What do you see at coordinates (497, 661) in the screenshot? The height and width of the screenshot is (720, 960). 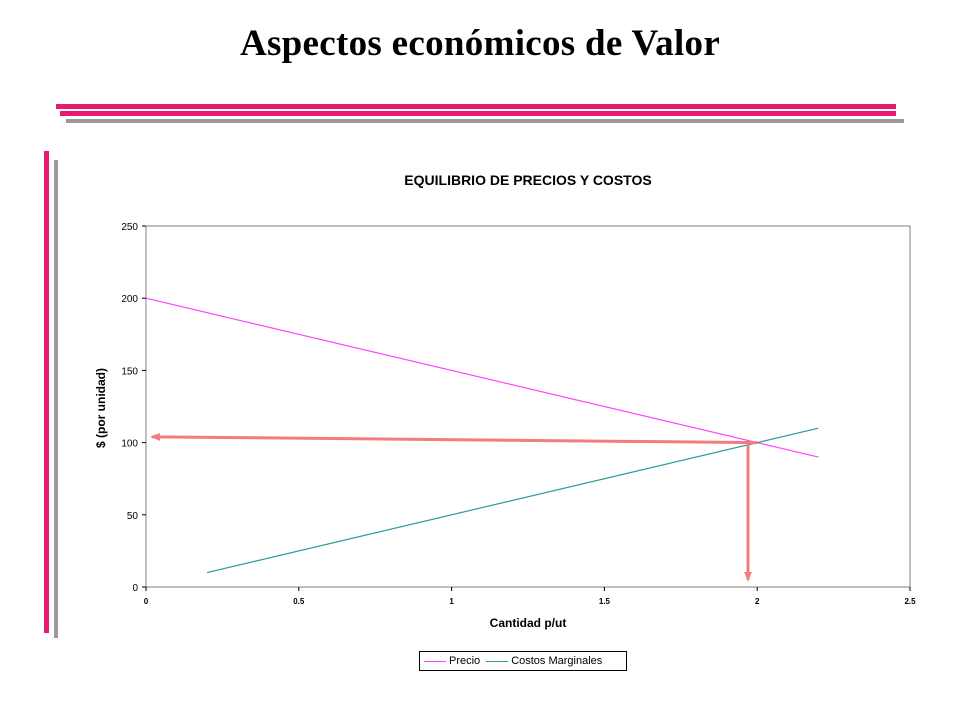 I see `legend-swatch-costos` at bounding box center [497, 661].